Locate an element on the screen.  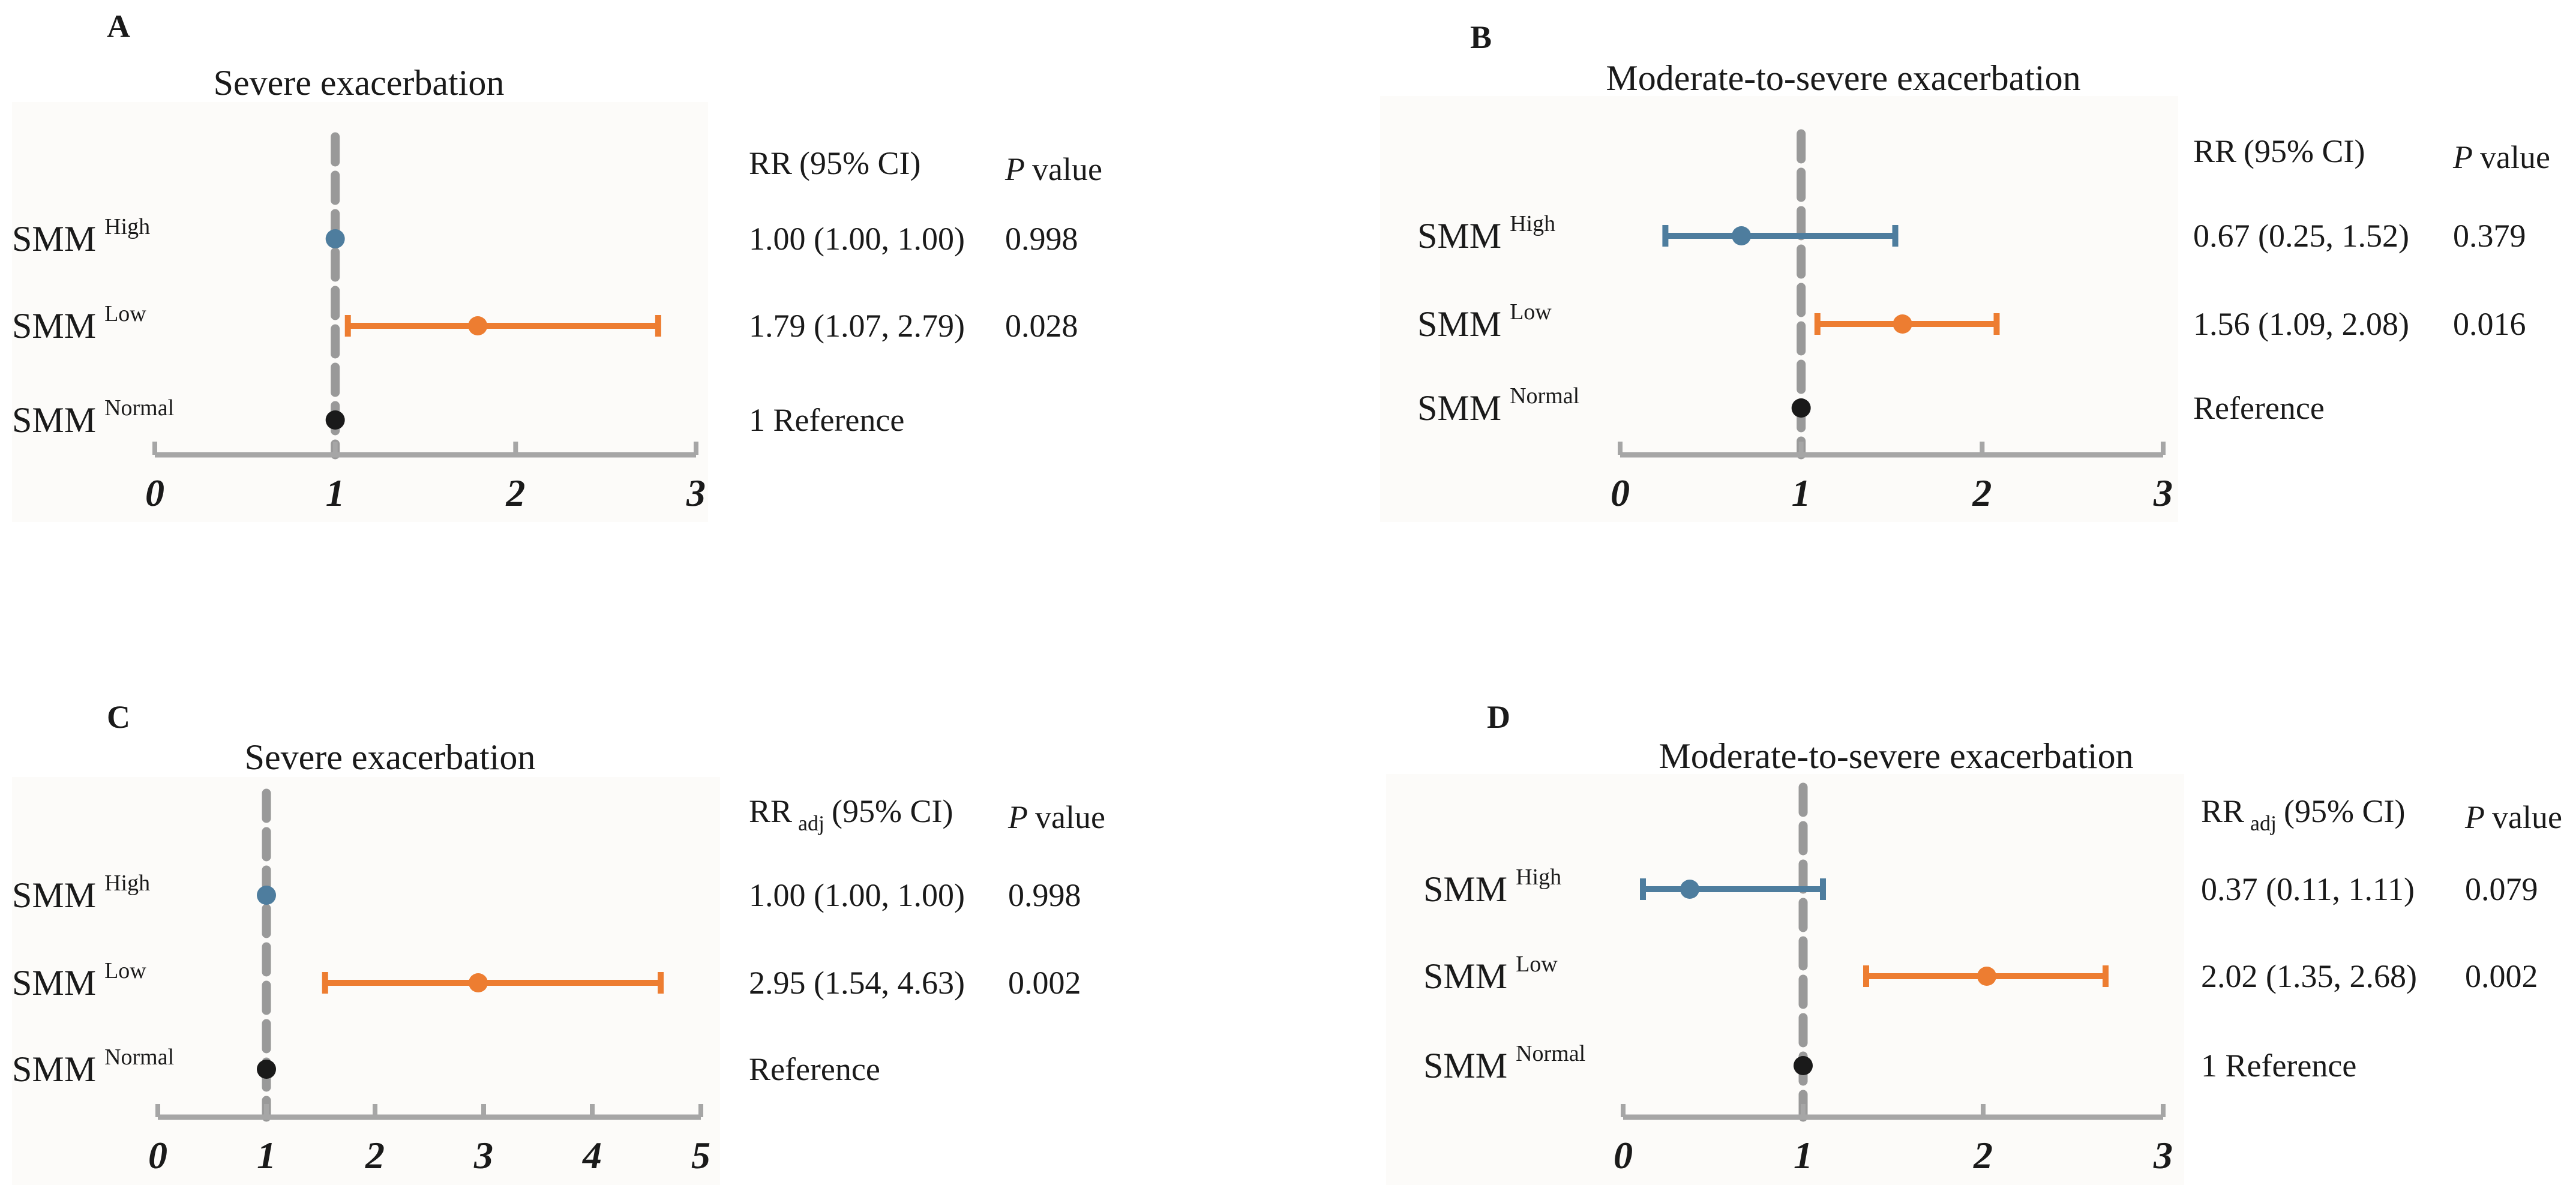
row-smm-low: SMM Low 2.02 (1.35, 2.68) 0.002 is located at coordinates (1980, 974).